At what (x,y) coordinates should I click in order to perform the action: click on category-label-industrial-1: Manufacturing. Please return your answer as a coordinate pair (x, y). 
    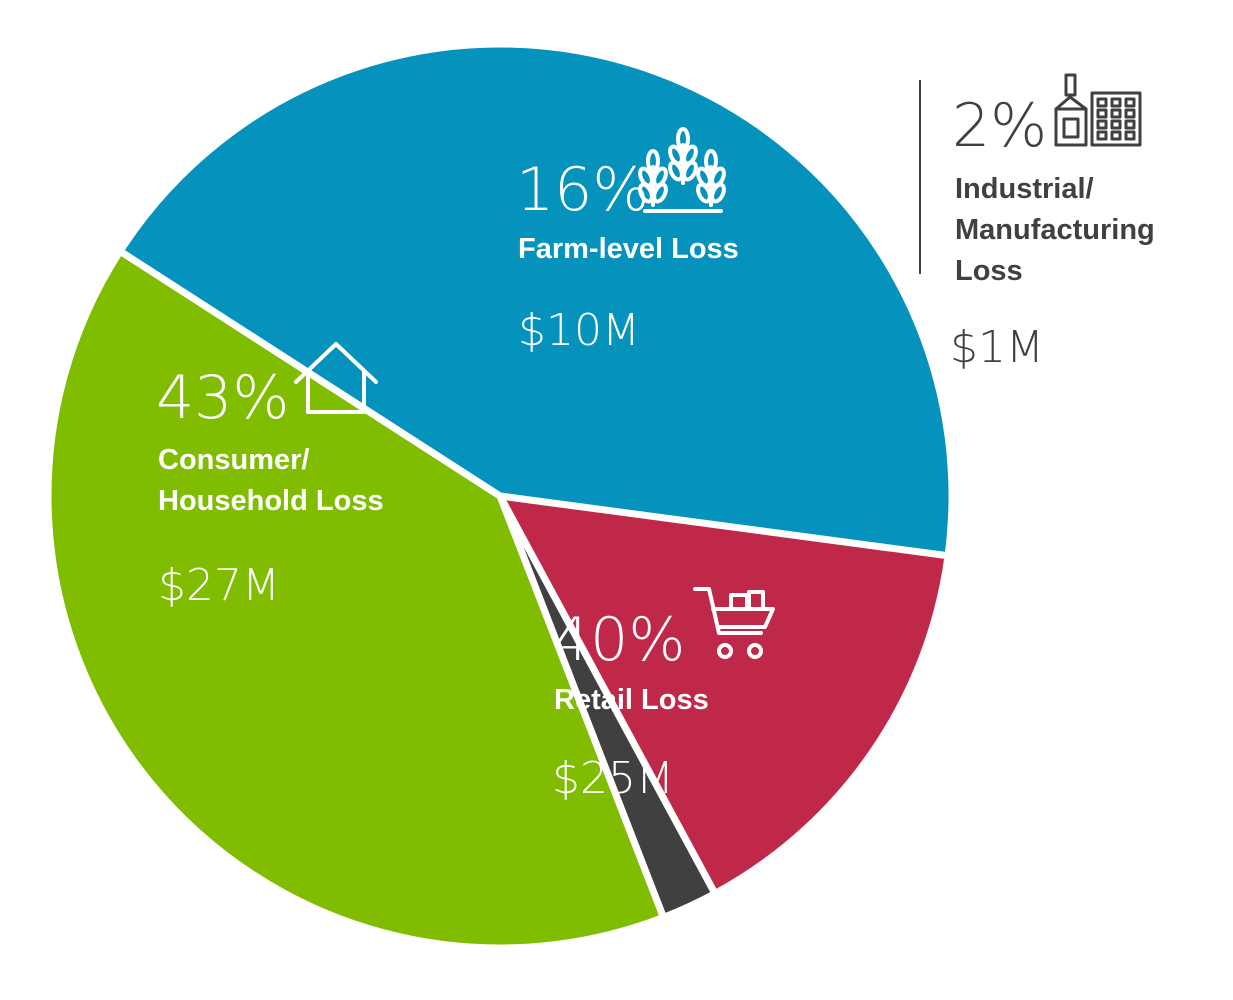
    Looking at the image, I should click on (1055, 230).